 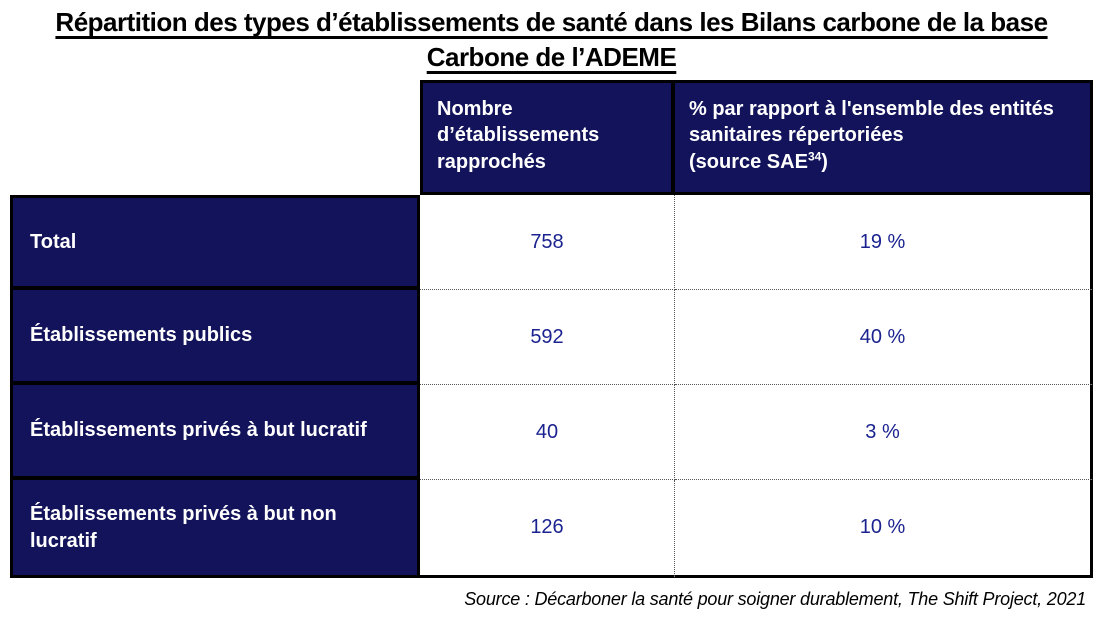 I want to click on row-total-count: 758, so click(x=547, y=242).